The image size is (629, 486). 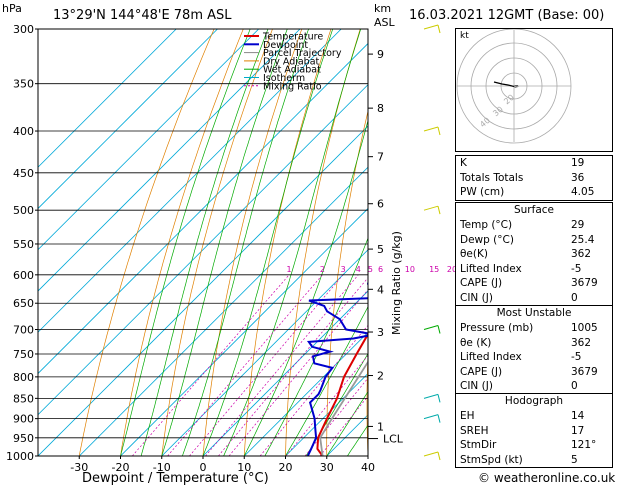 What do you see at coordinates (534, 313) in the screenshot?
I see `most-unstable-title: Most Unstable` at bounding box center [534, 313].